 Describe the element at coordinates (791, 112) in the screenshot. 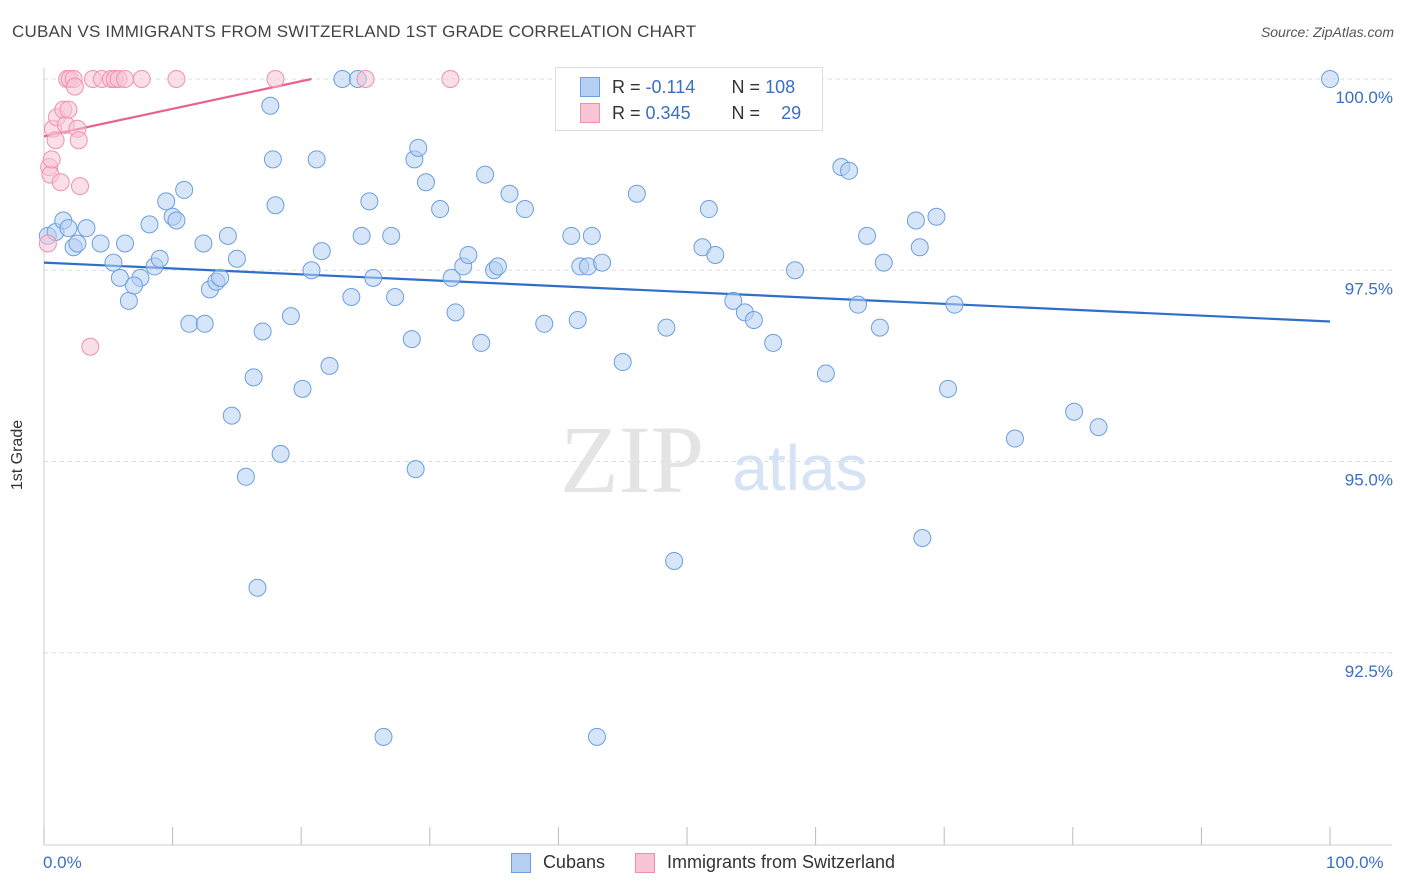

I see `n-value: 29` at that location.